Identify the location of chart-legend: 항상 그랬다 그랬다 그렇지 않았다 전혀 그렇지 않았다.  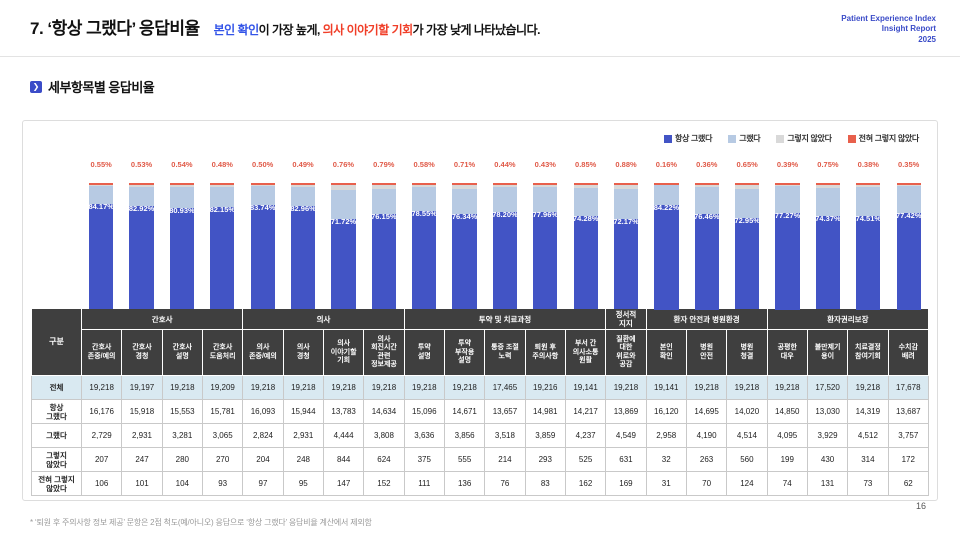
(791, 138).